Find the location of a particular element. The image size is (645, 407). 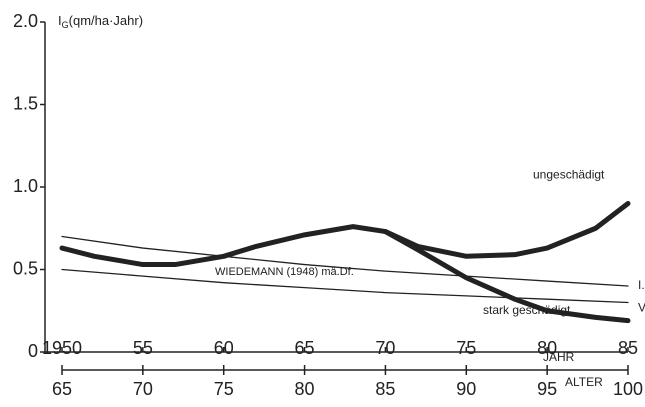

x-tick-label: 60 is located at coordinates (224, 348).